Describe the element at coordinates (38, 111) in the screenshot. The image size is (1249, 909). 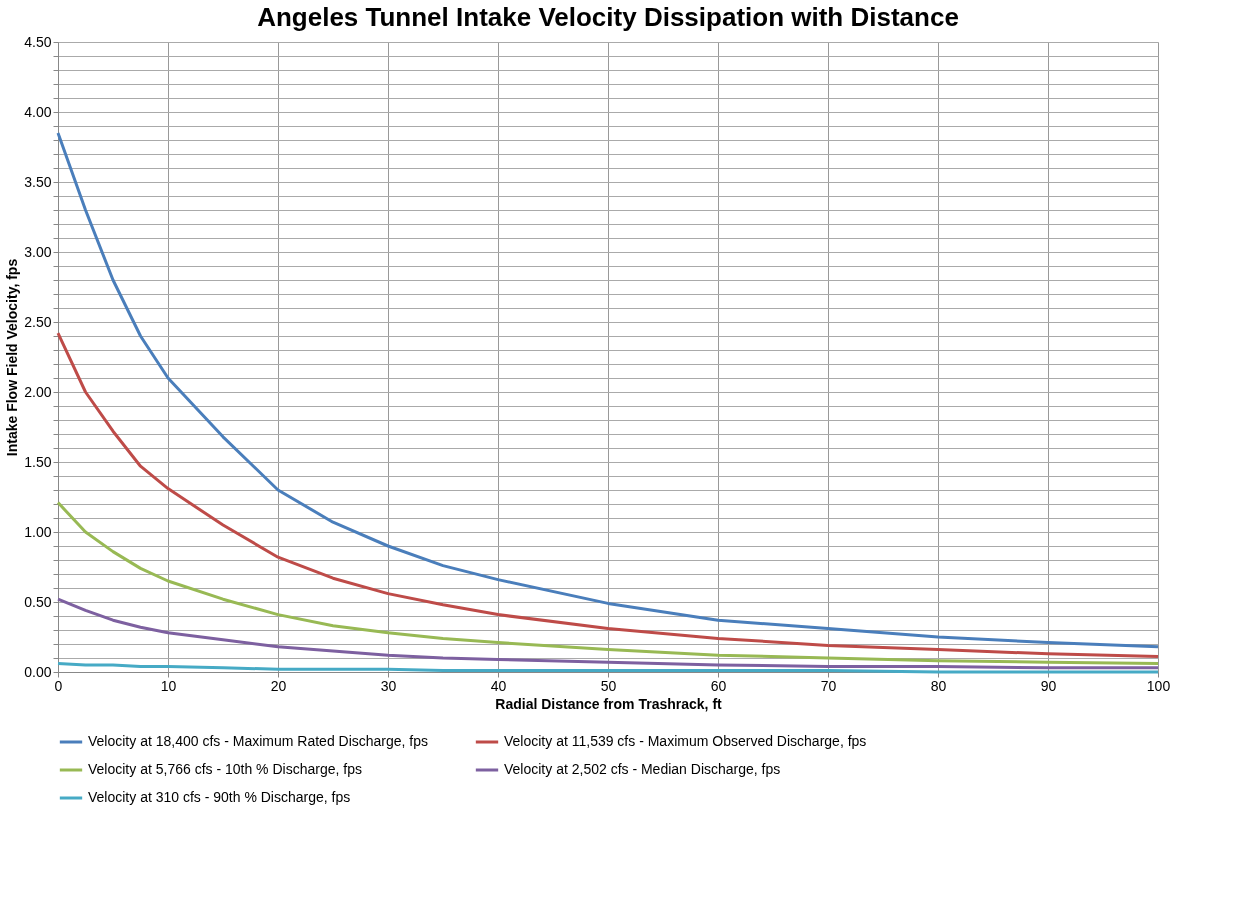
I see `y-tick-label: 4.00` at that location.